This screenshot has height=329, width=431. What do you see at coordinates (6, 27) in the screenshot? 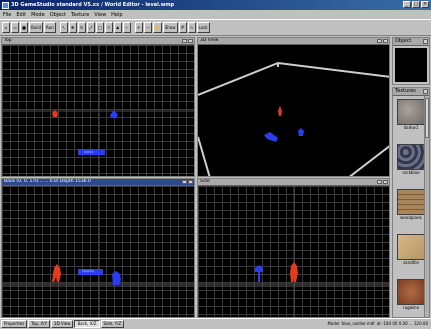
I see `new-file-button: ▫` at bounding box center [6, 27].